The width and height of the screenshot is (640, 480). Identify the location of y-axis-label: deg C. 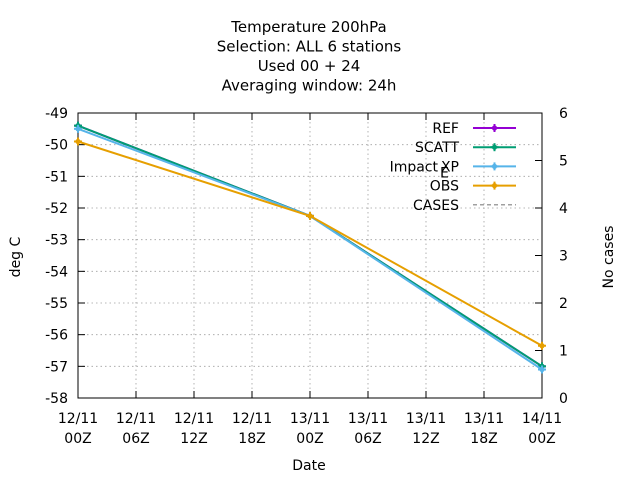
(16, 256).